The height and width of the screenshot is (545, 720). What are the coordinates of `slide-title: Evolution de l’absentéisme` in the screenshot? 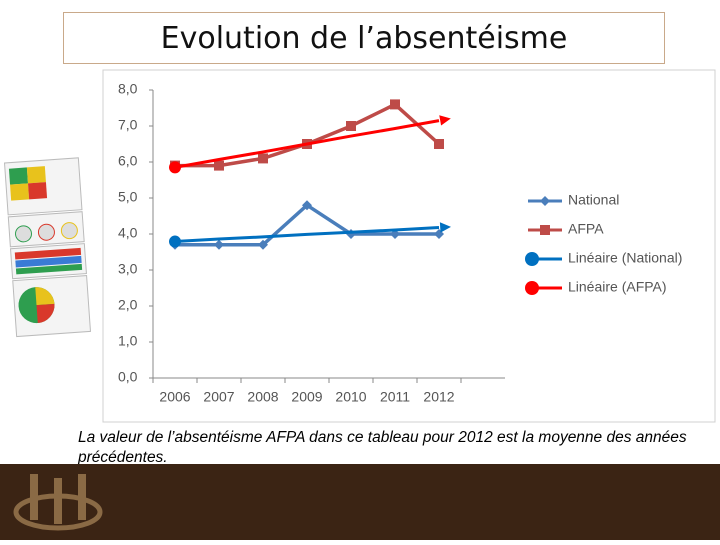 It's located at (364, 38).